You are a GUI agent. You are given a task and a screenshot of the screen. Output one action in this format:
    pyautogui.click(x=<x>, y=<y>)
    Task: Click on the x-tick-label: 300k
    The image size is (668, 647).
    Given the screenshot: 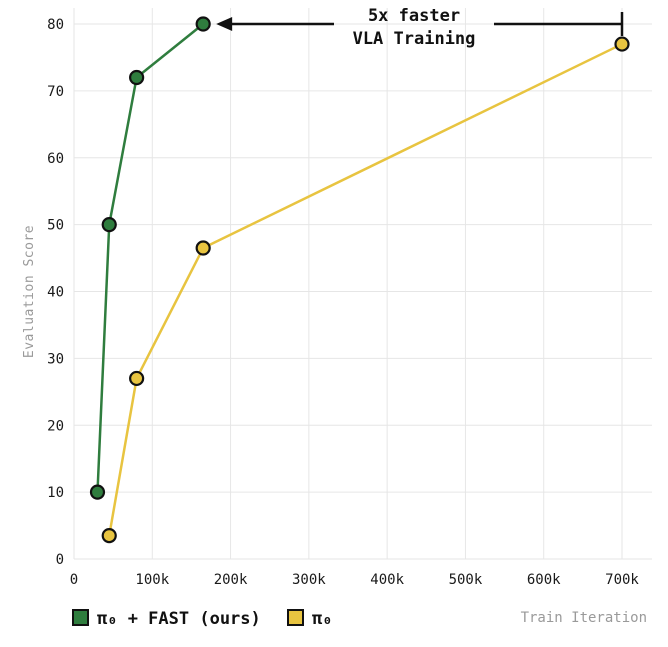 What is the action you would take?
    pyautogui.click(x=309, y=580)
    